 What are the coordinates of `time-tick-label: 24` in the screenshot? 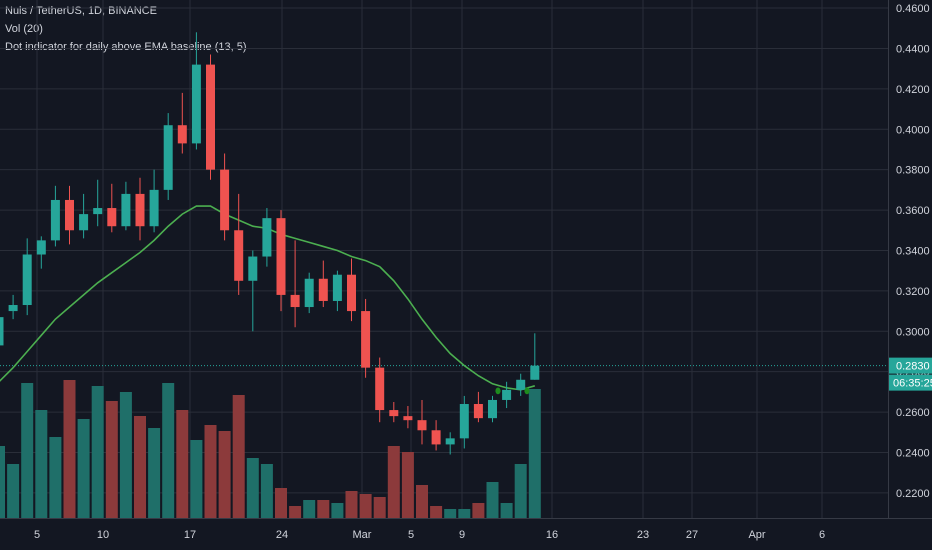 It's located at (282, 535).